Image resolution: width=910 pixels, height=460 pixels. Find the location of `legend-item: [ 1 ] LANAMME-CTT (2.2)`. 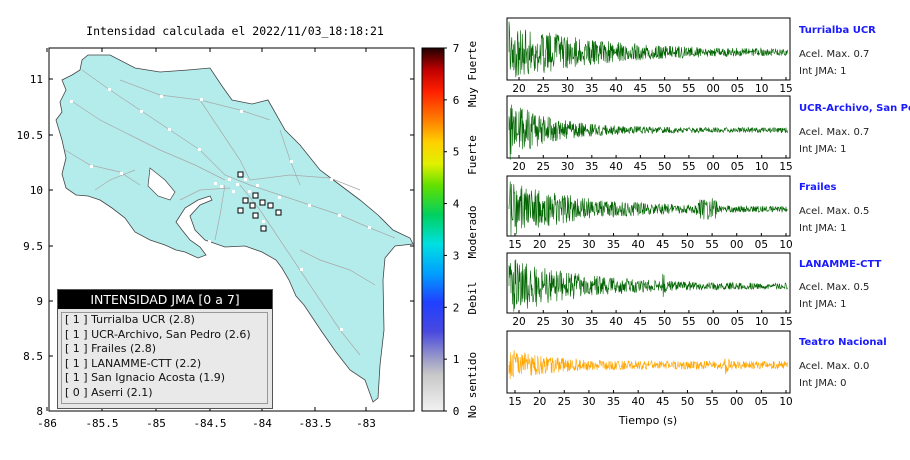

legend-item: [ 1 ] LANAMME-CTT (2.2) is located at coordinates (133, 363).